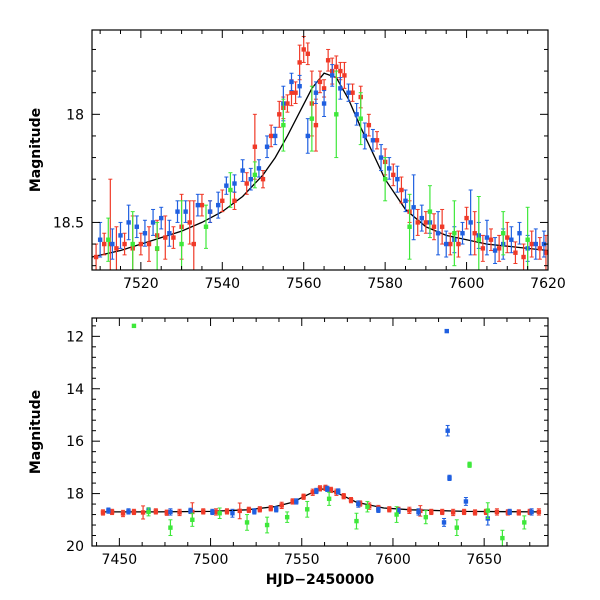 The height and width of the screenshot is (600, 600). Describe the element at coordinates (302, 560) in the screenshot. I see `x-tick-label: 7550` at that location.